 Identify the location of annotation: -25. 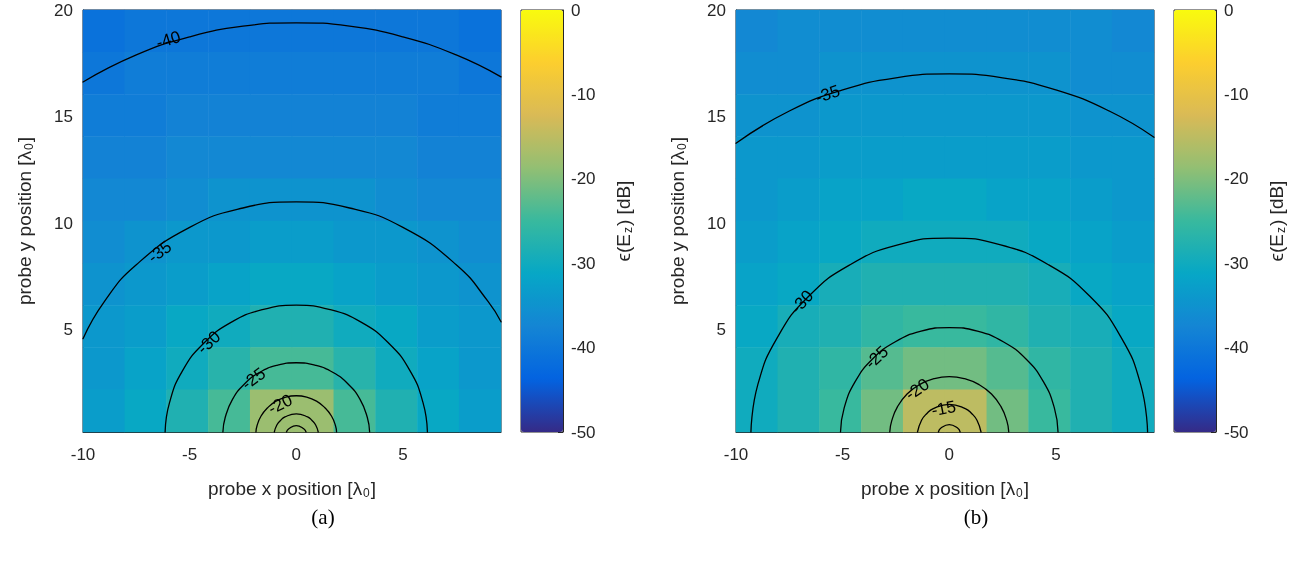
(877, 357).